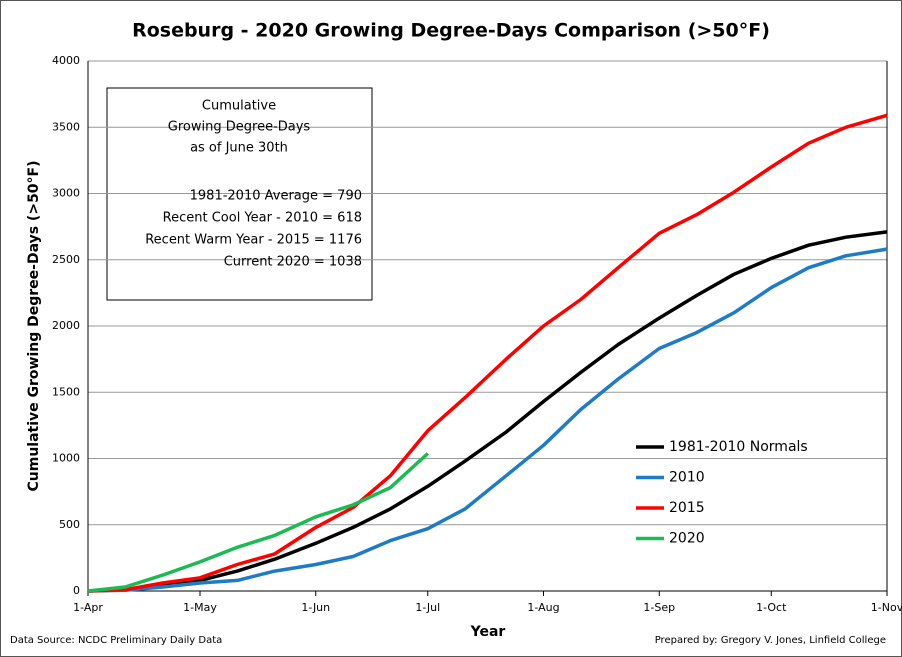 Image resolution: width=902 pixels, height=657 pixels. Describe the element at coordinates (659, 607) in the screenshot. I see `x-tick-label: 1-Sep` at that location.